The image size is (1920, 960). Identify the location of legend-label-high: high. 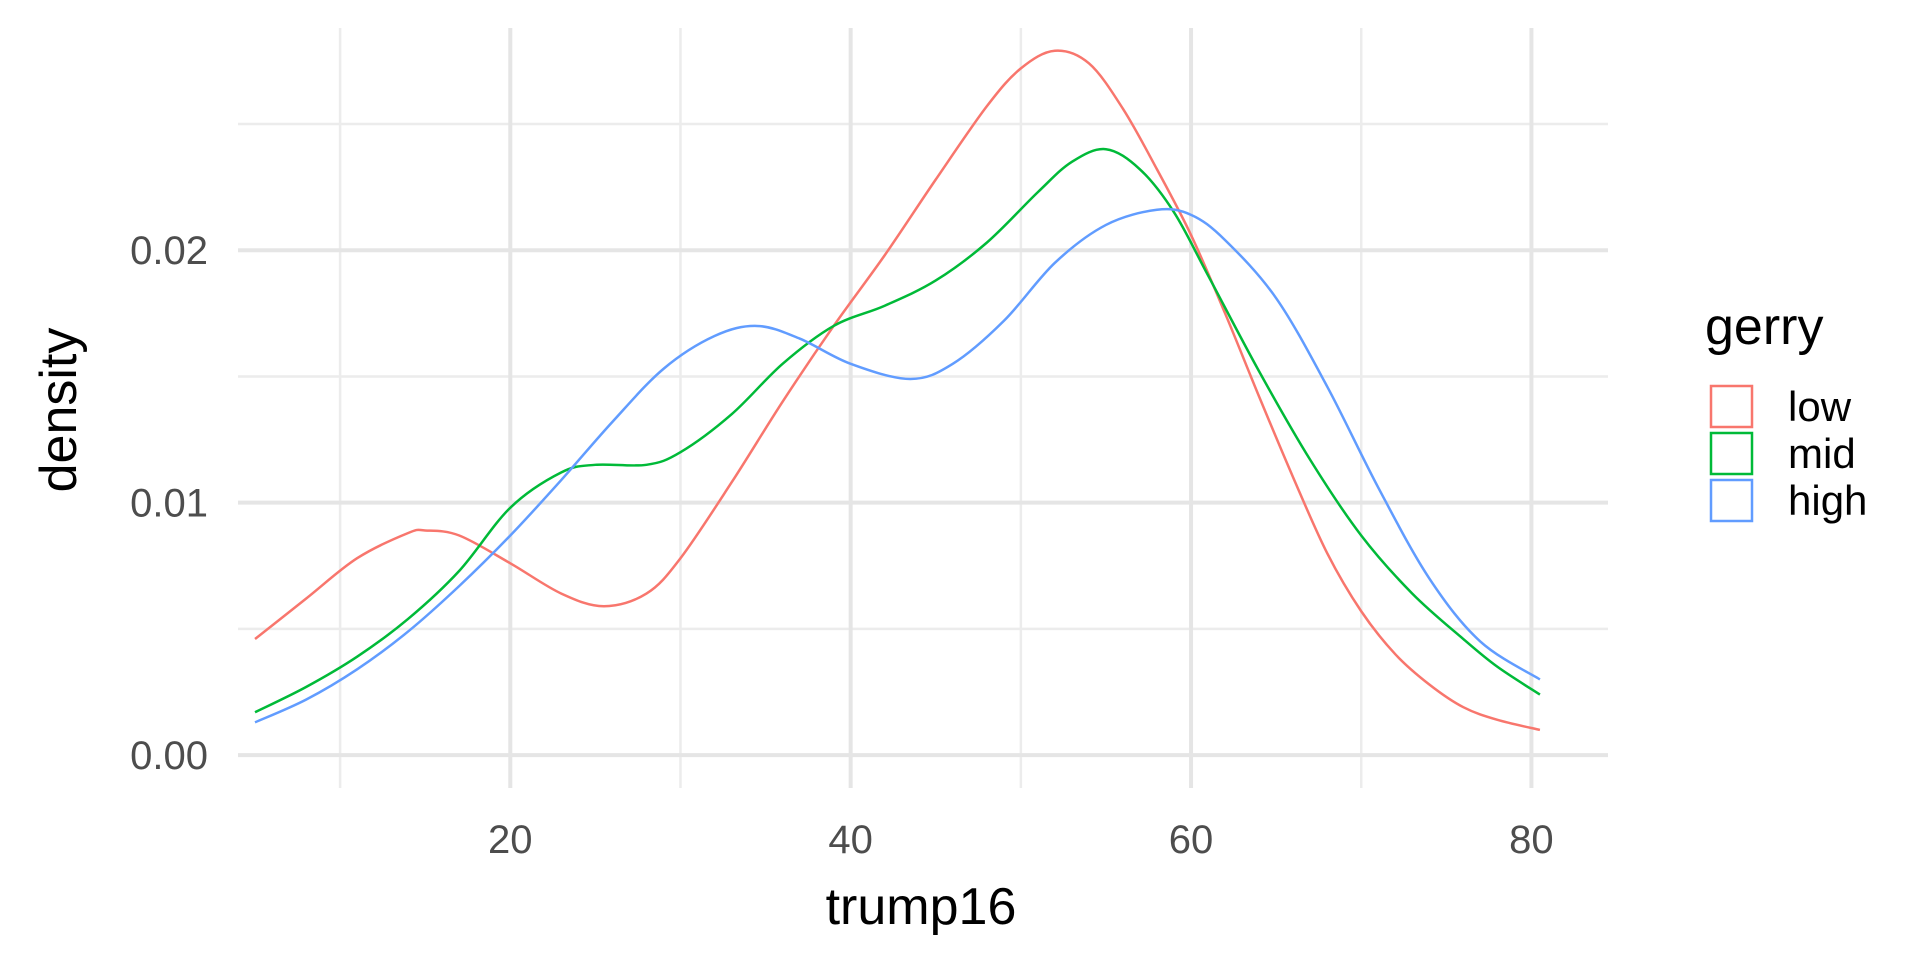
(1827, 500).